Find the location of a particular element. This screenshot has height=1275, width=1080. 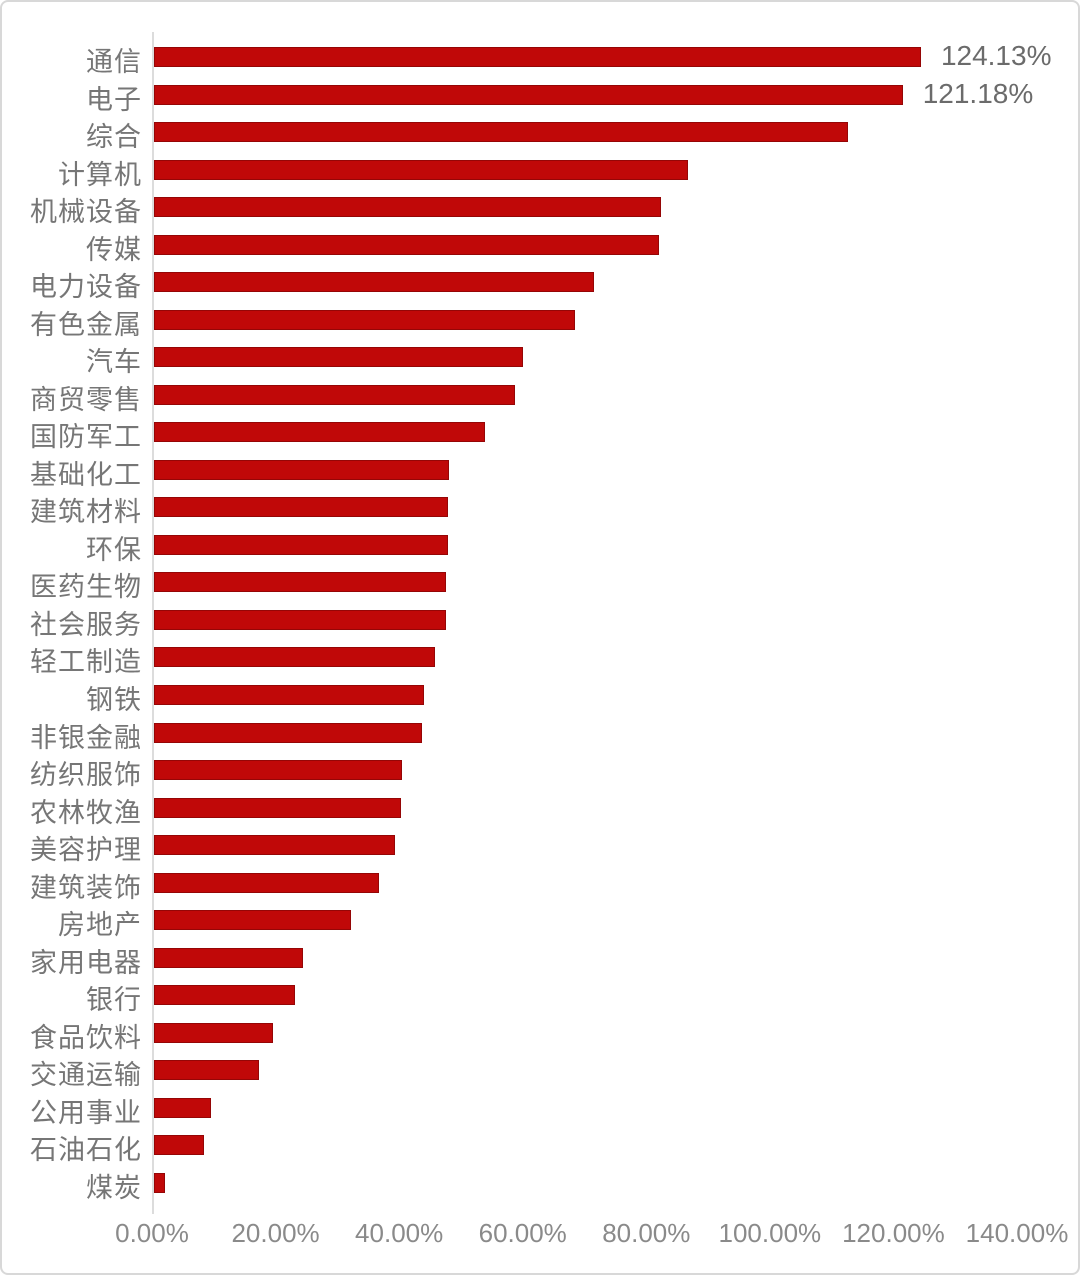

category-label: 机械设备 is located at coordinates (86, 212).